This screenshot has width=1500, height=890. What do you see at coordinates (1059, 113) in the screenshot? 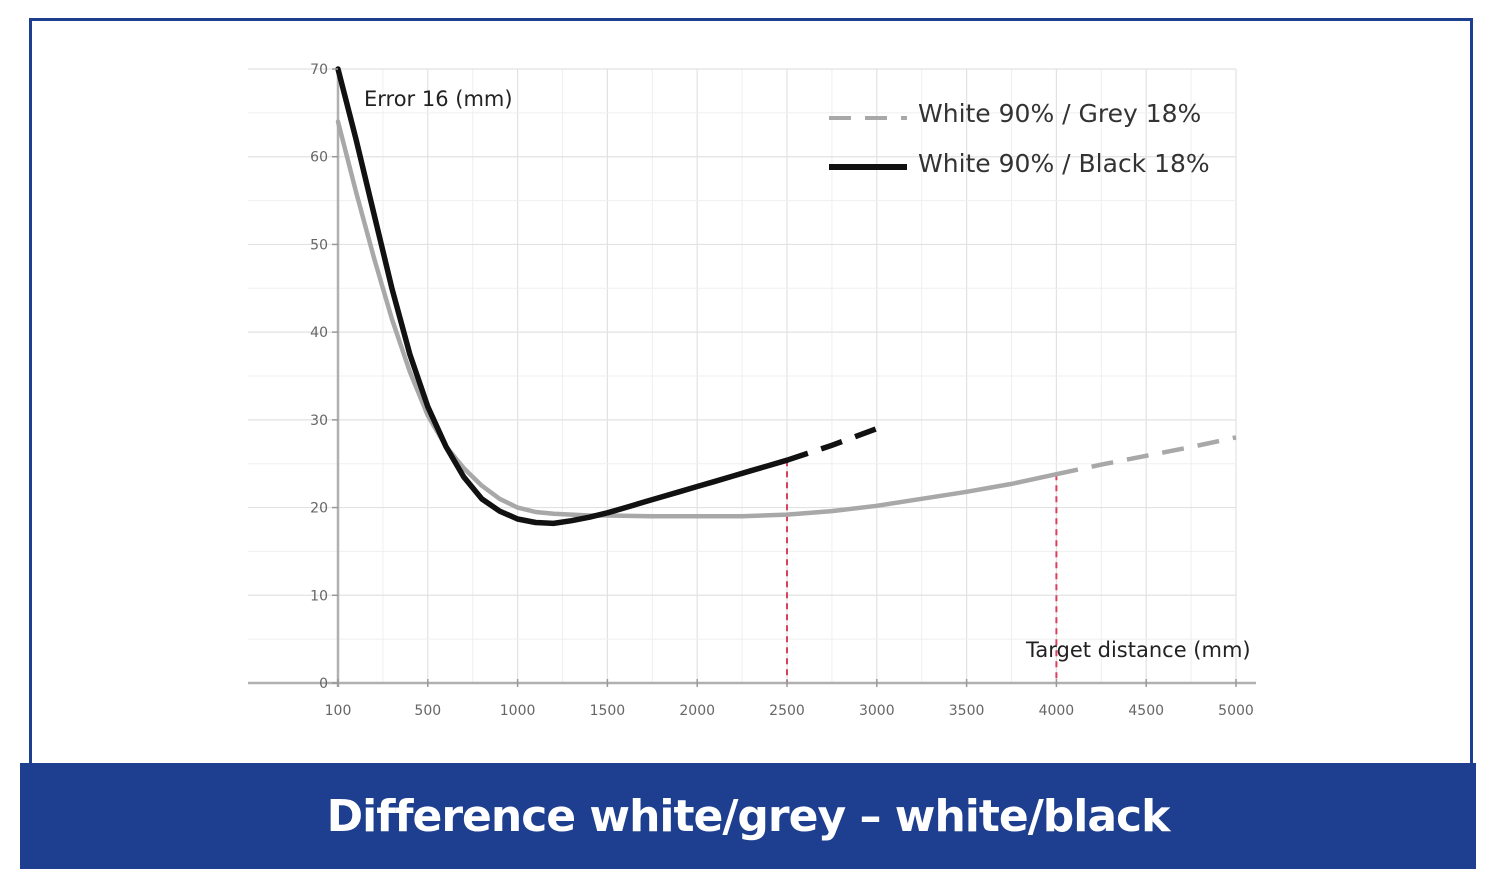
I see `legend-label-grey: White 90% / Grey 18%` at bounding box center [1059, 113].